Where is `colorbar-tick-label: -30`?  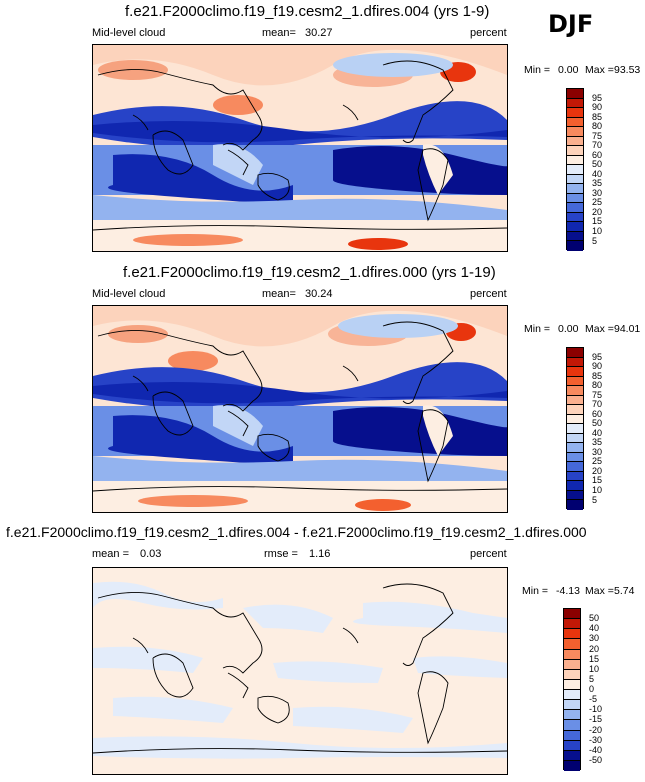
colorbar-tick-label: -30 is located at coordinates (596, 739).